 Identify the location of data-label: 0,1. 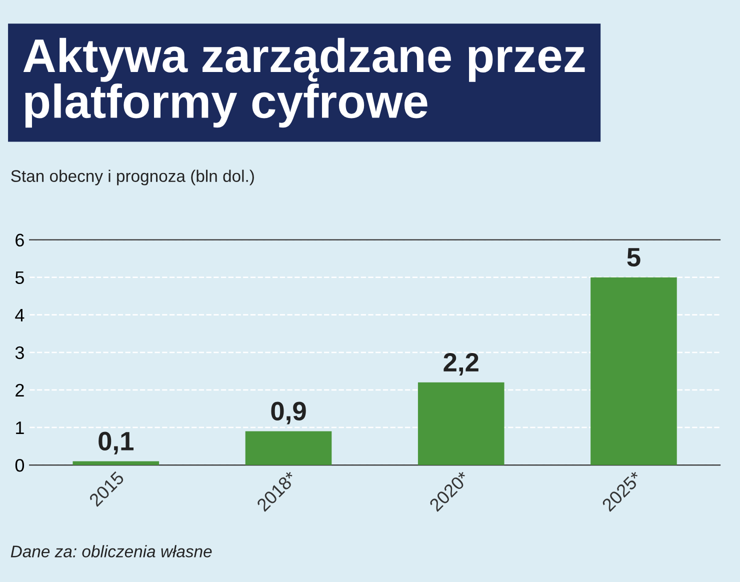
(116, 443).